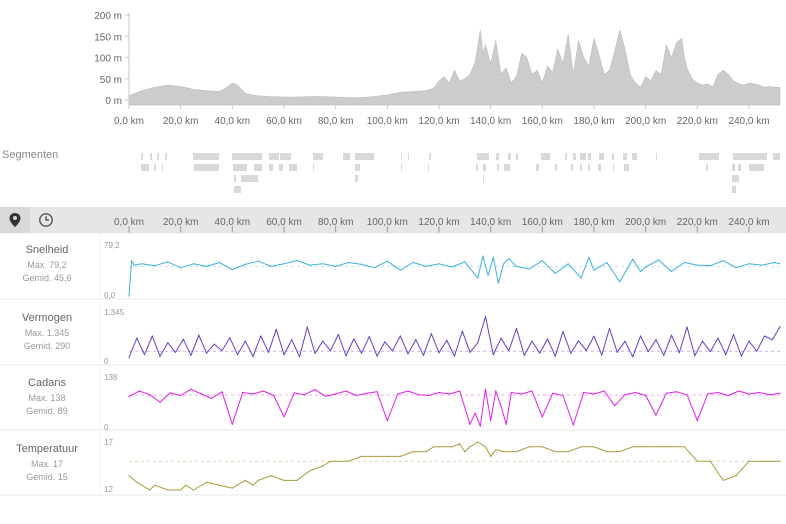 The width and height of the screenshot is (786, 524). What do you see at coordinates (106, 361) in the screenshot?
I see `power-y-min-label: 0` at bounding box center [106, 361].